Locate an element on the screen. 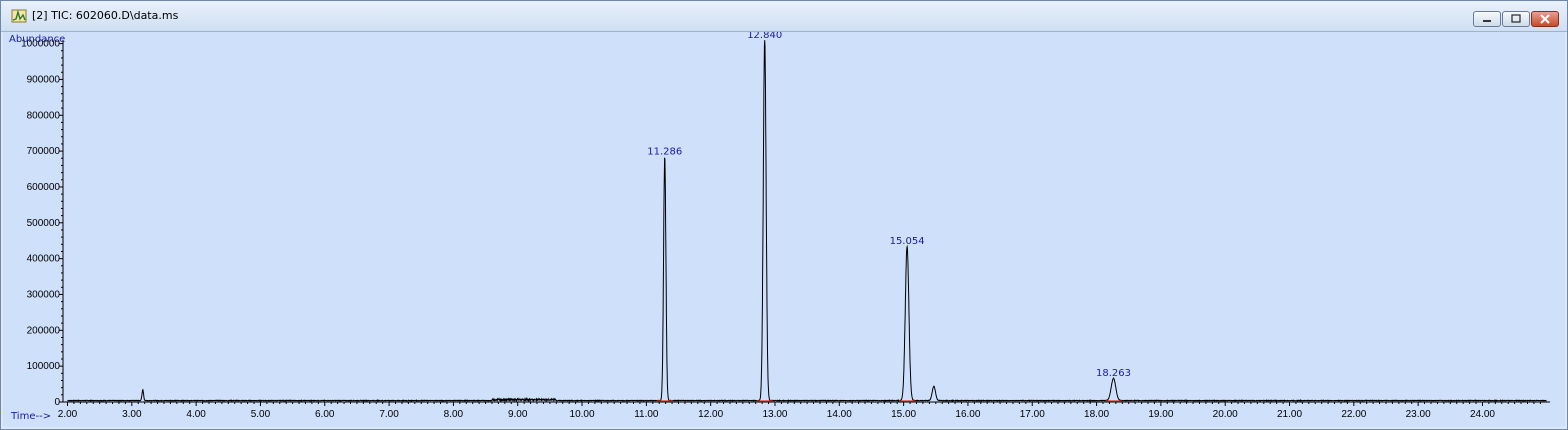 The height and width of the screenshot is (430, 1568). restore-button is located at coordinates (1516, 19).